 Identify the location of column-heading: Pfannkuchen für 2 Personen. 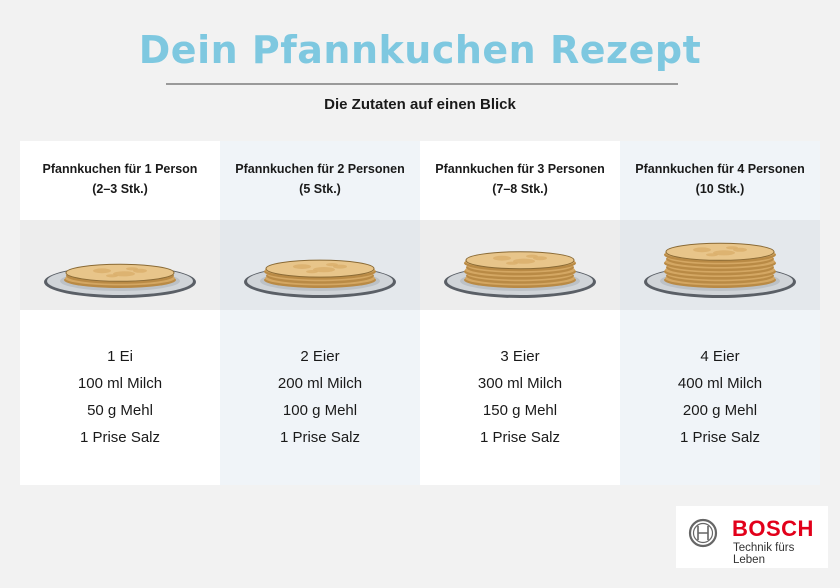
(320, 169).